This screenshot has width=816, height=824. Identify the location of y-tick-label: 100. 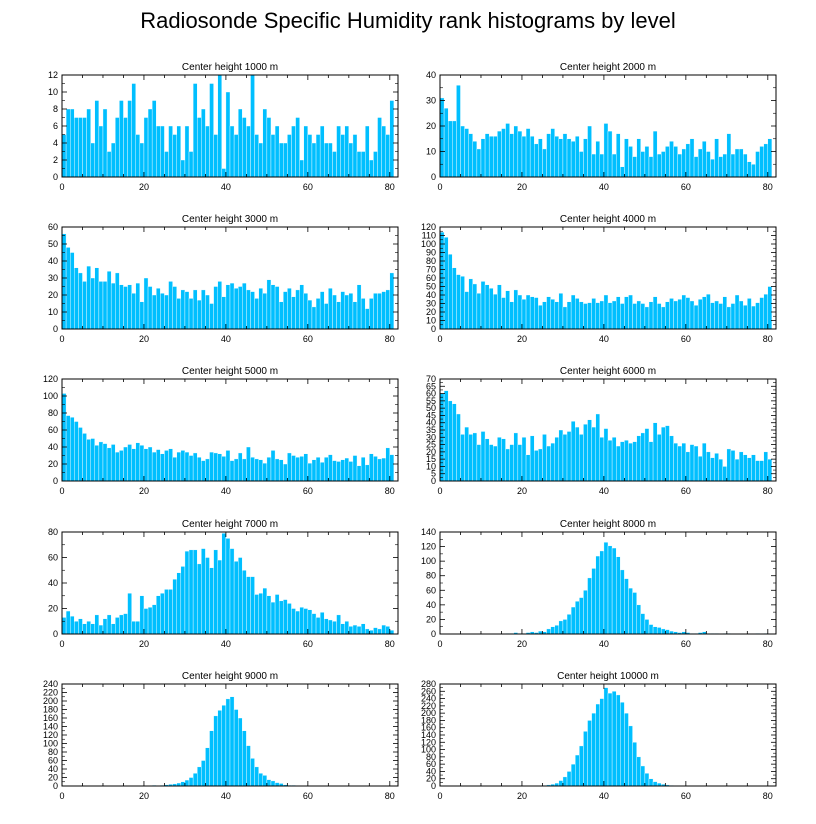
(428, 750).